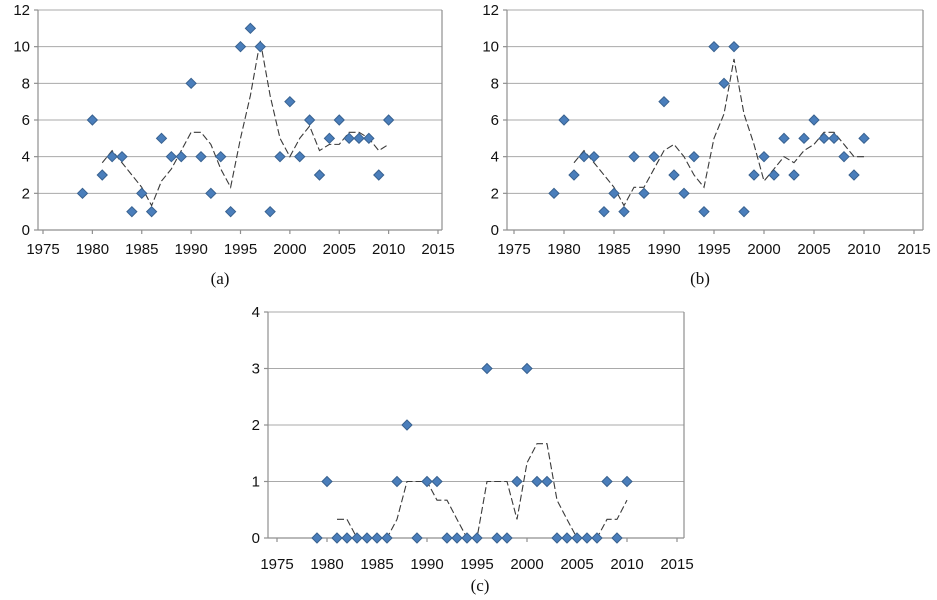 The height and width of the screenshot is (600, 937). Describe the element at coordinates (21, 47) in the screenshot. I see `y-axis-label-10: 10` at that location.